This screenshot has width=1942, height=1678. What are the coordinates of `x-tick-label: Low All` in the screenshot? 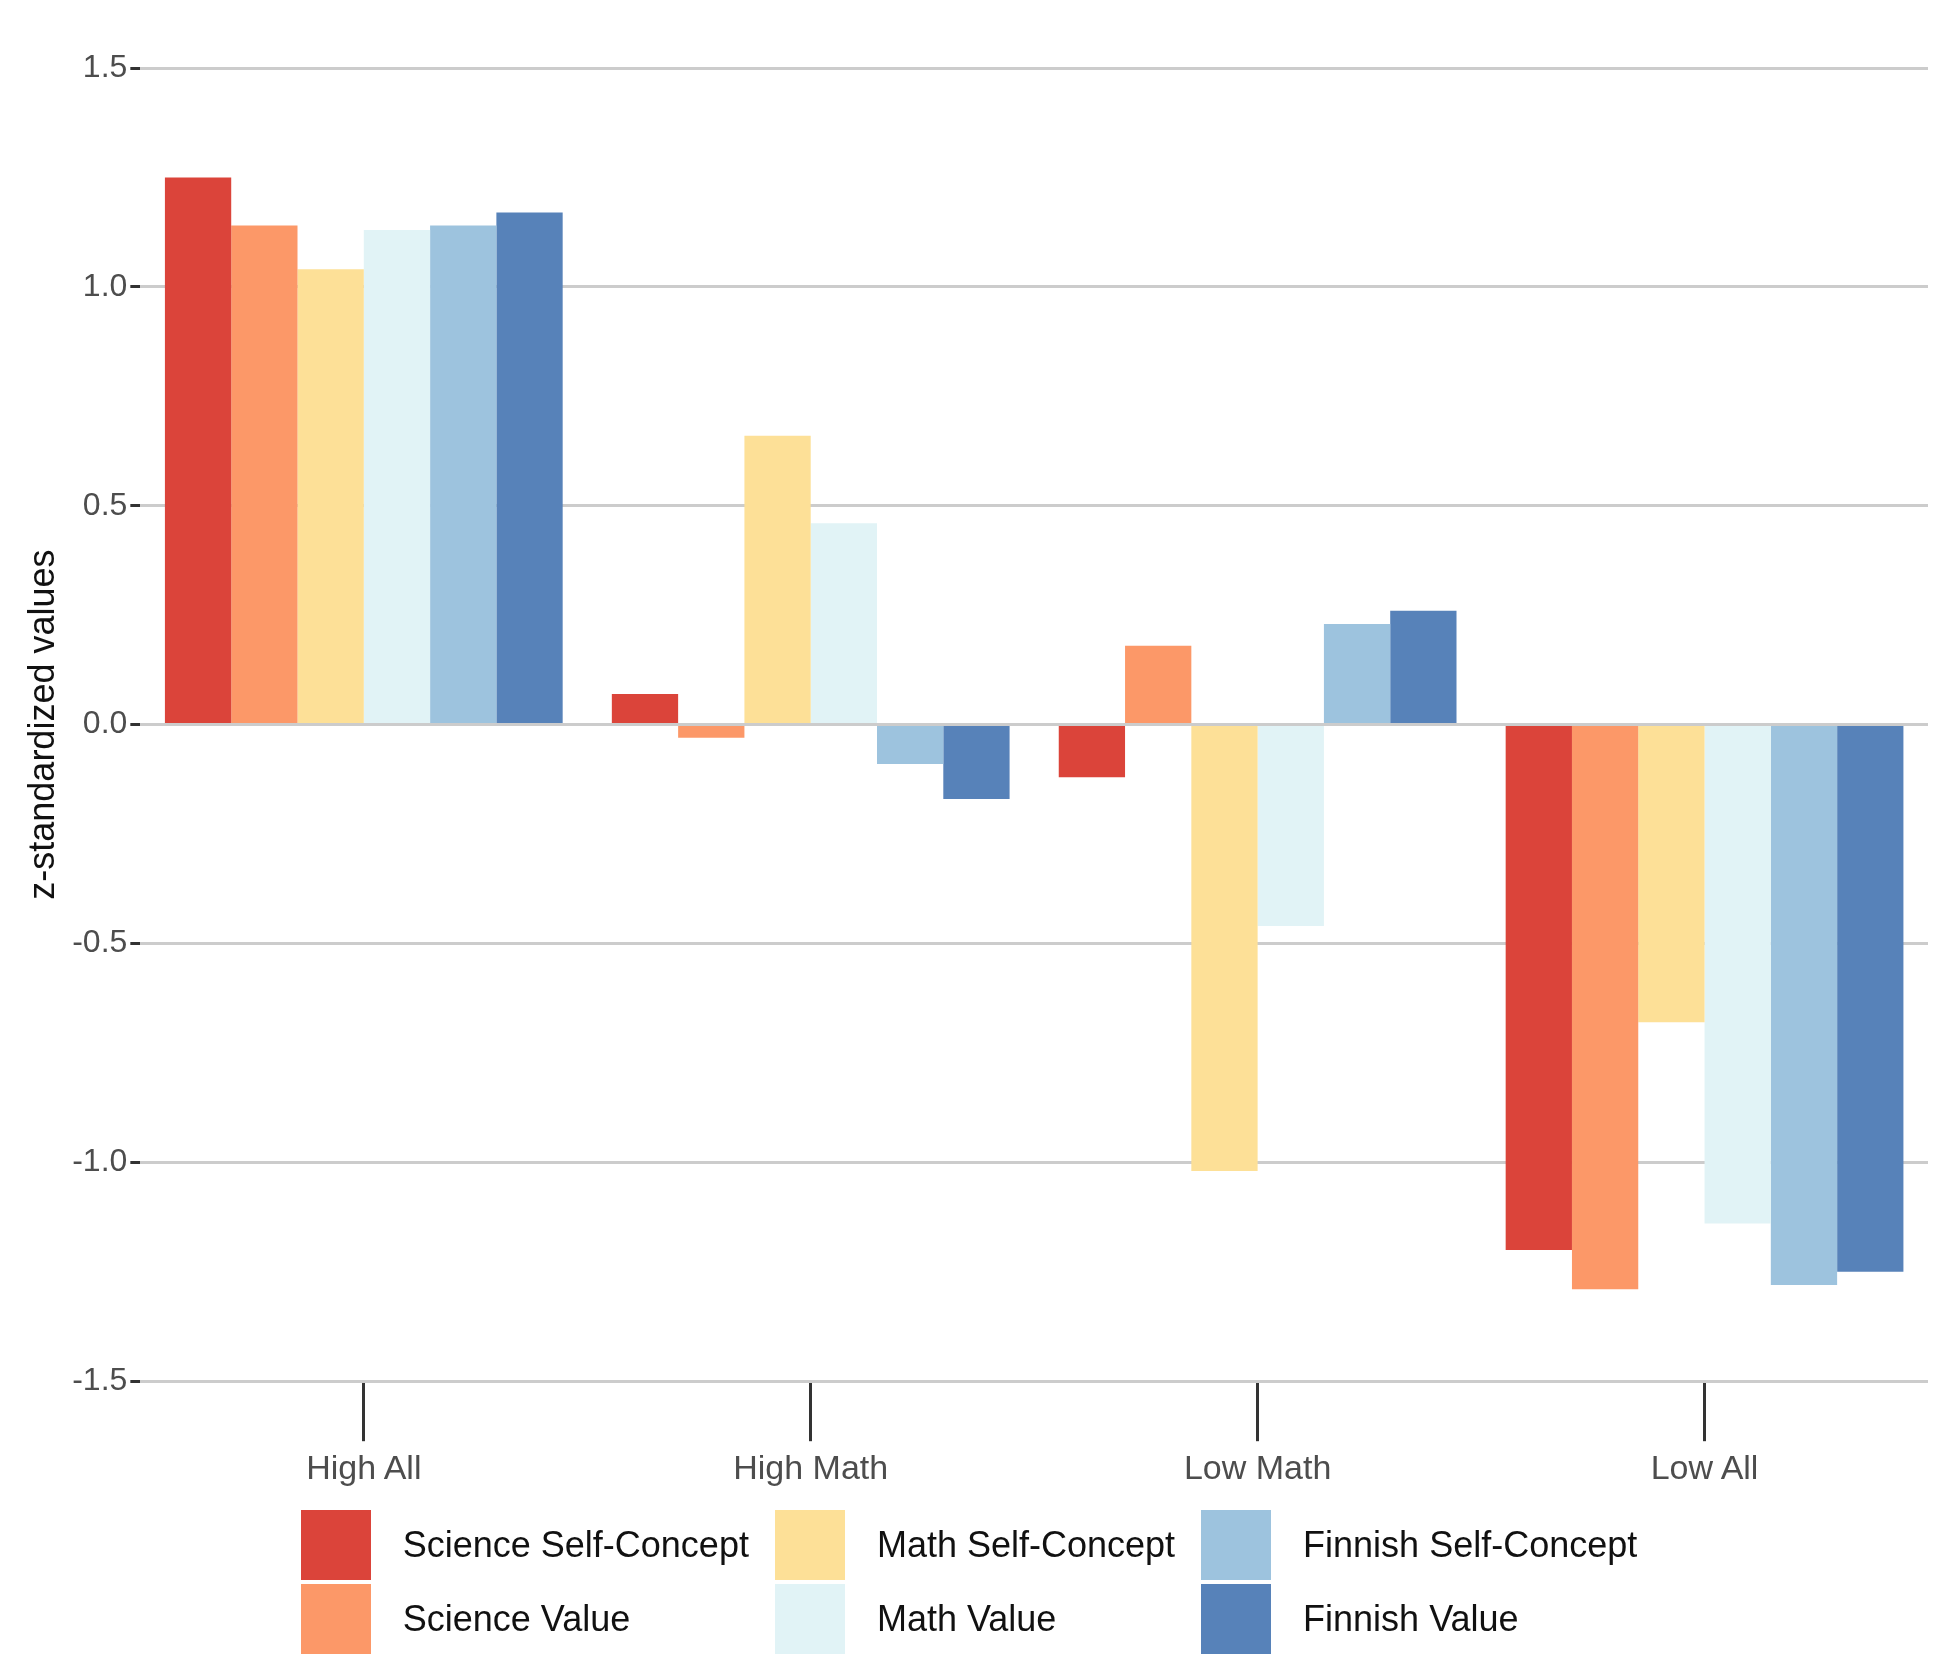 It's located at (1704, 1466).